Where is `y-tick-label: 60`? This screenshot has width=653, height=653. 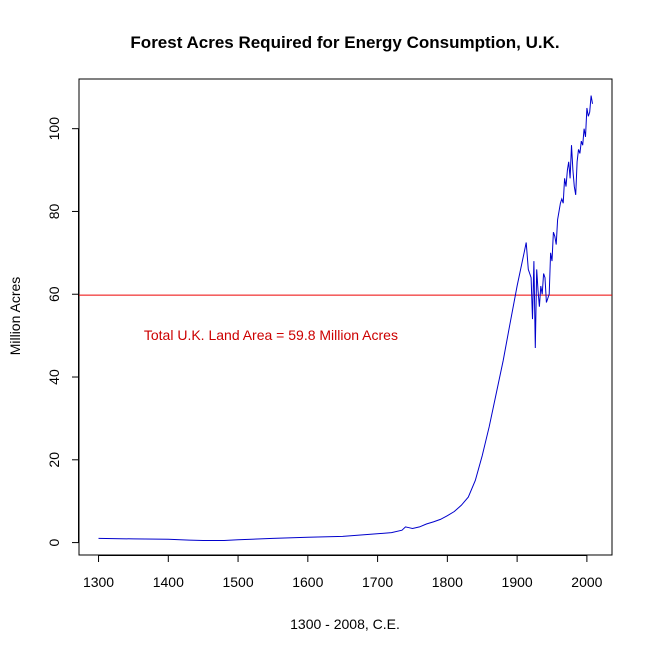
y-tick-label: 60 is located at coordinates (54, 294).